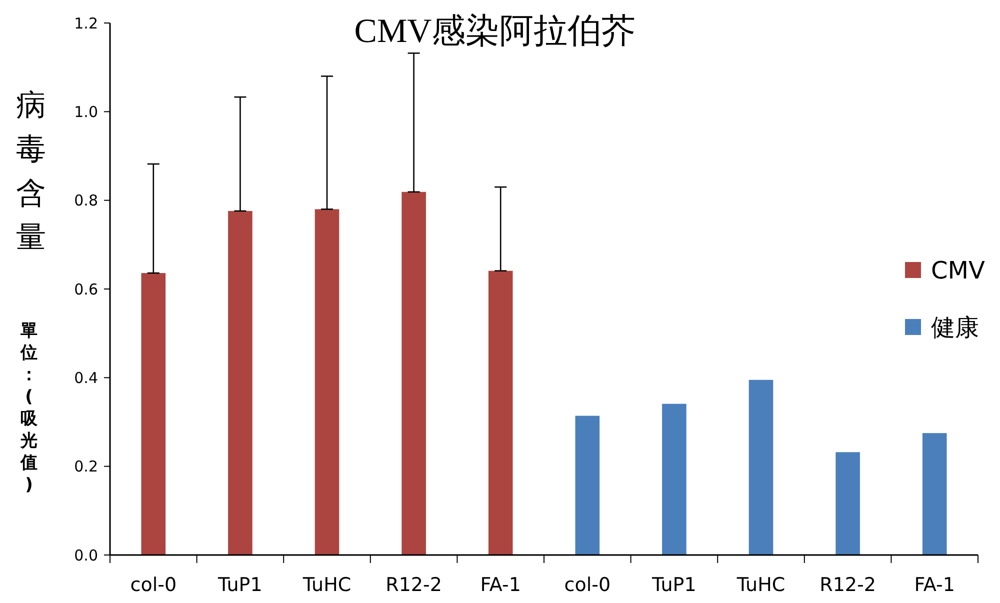  What do you see at coordinates (495, 31) in the screenshot?
I see `chart-title: CMV感染阿拉伯芥` at bounding box center [495, 31].